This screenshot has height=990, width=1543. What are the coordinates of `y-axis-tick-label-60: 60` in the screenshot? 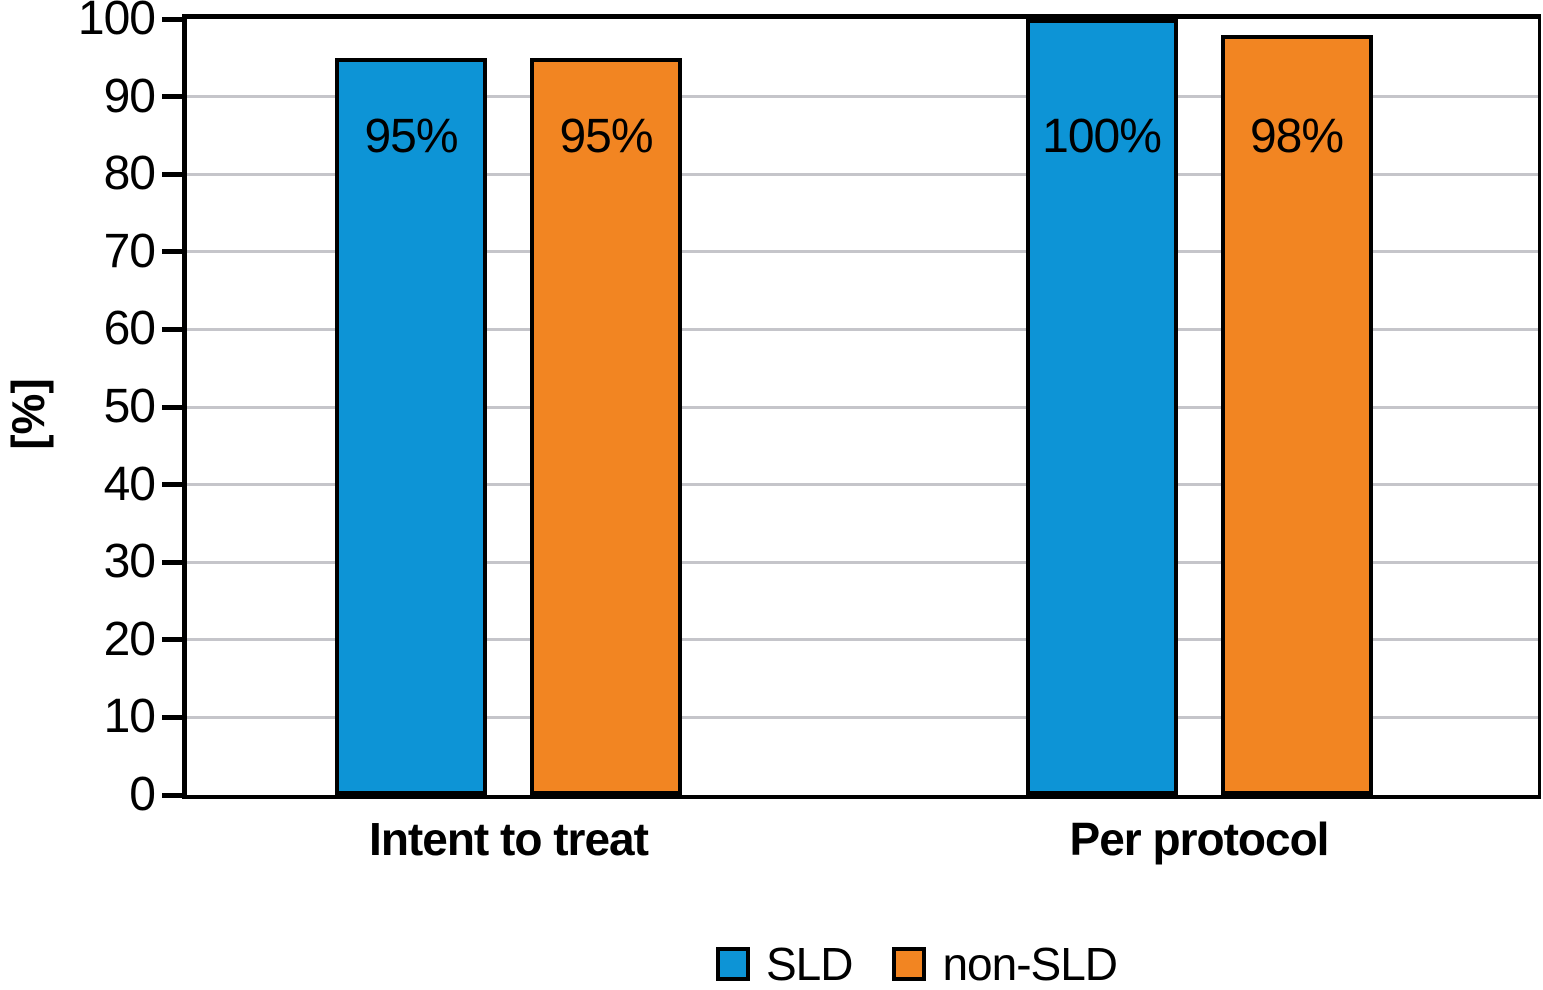 It's located at (129, 329).